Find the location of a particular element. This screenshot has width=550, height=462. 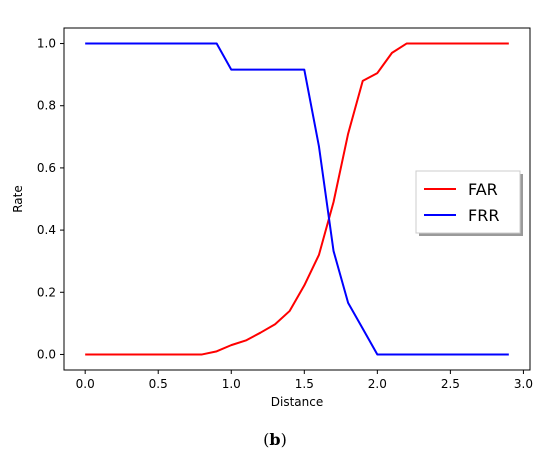

legend-box is located at coordinates (468, 202).